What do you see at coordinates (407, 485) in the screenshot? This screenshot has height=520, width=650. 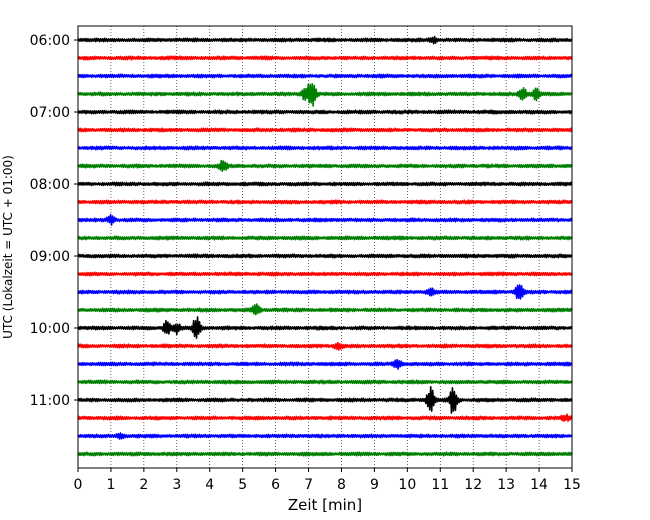 I see `x-tick-label: 10` at bounding box center [407, 485].